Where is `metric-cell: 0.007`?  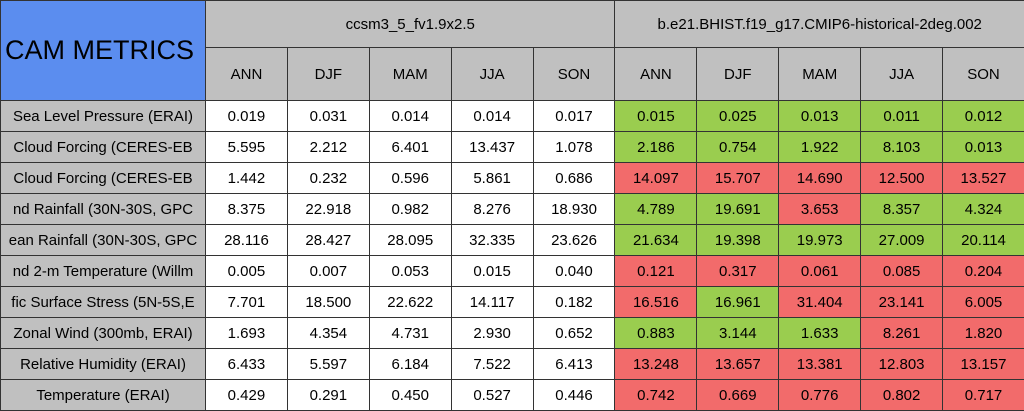 metric-cell: 0.007 is located at coordinates (328, 271).